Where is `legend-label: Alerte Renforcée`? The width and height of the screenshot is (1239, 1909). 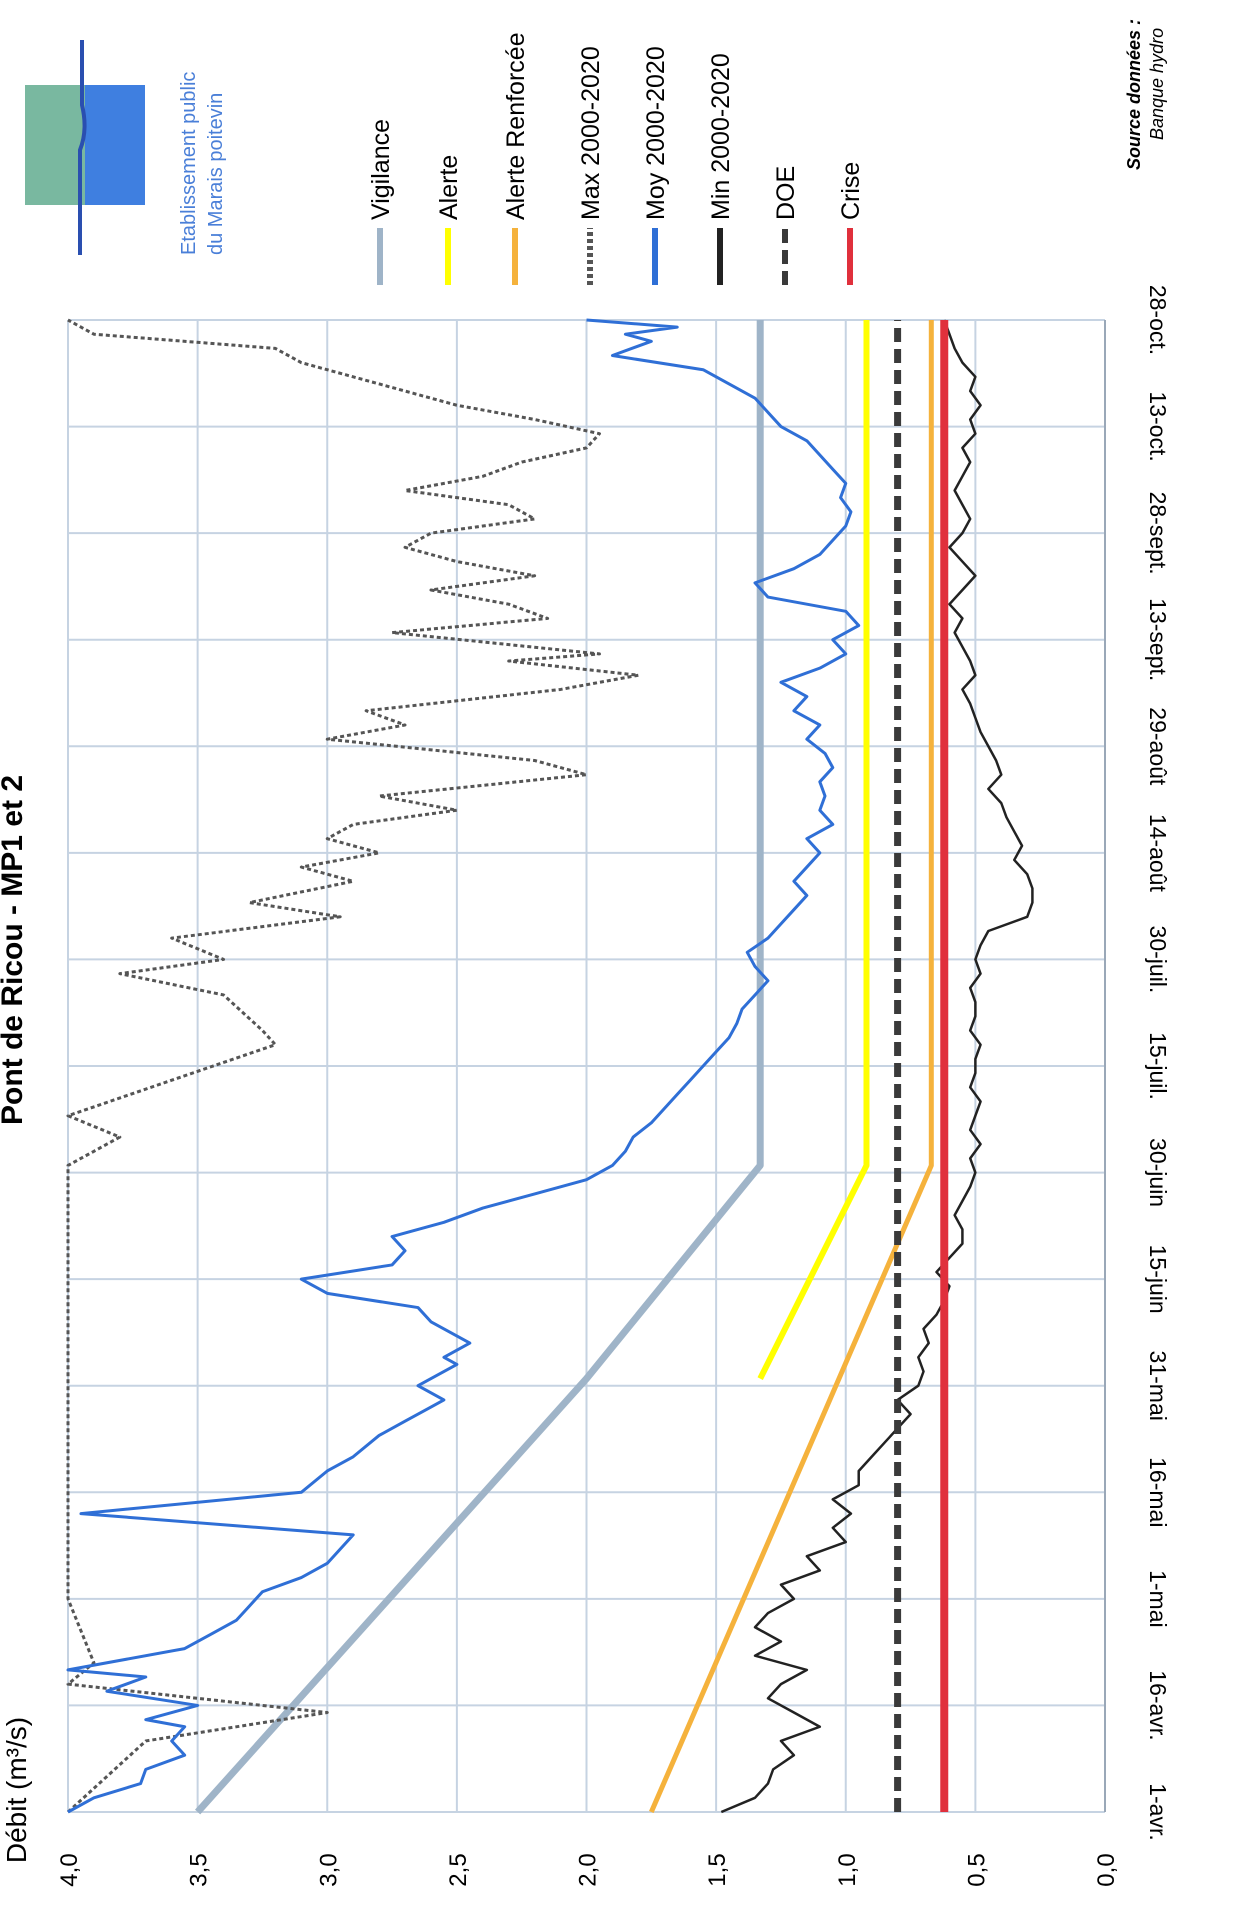
legend-label: Alerte Renforcée is located at coordinates (516, 126).